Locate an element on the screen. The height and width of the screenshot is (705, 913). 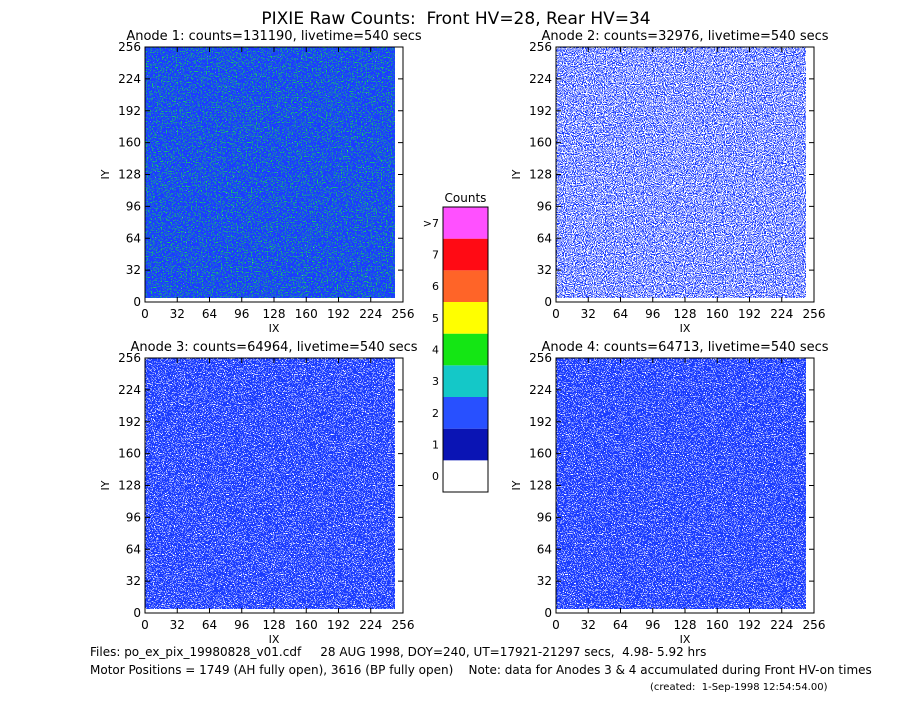
colorbar-frame is located at coordinates (465, 349).